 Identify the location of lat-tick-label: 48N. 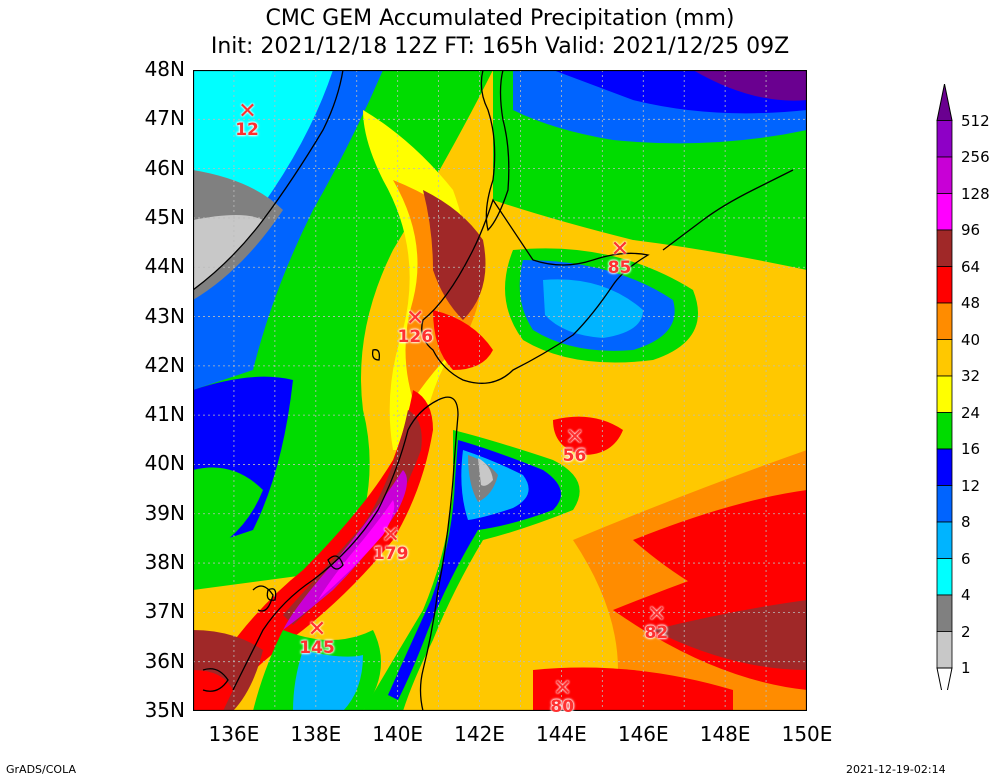
(164, 69).